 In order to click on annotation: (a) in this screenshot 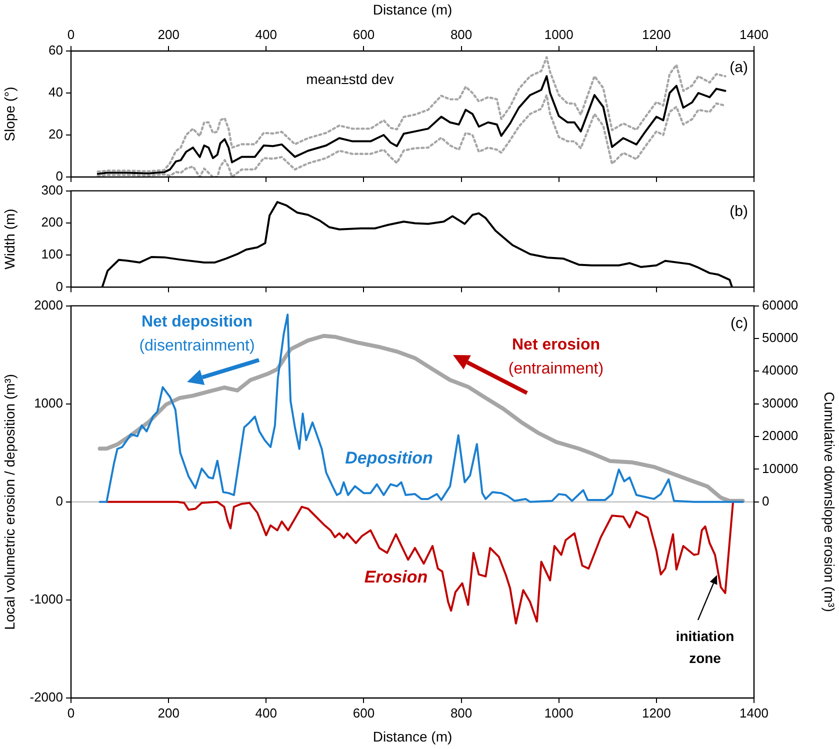, I will do `click(739, 67)`.